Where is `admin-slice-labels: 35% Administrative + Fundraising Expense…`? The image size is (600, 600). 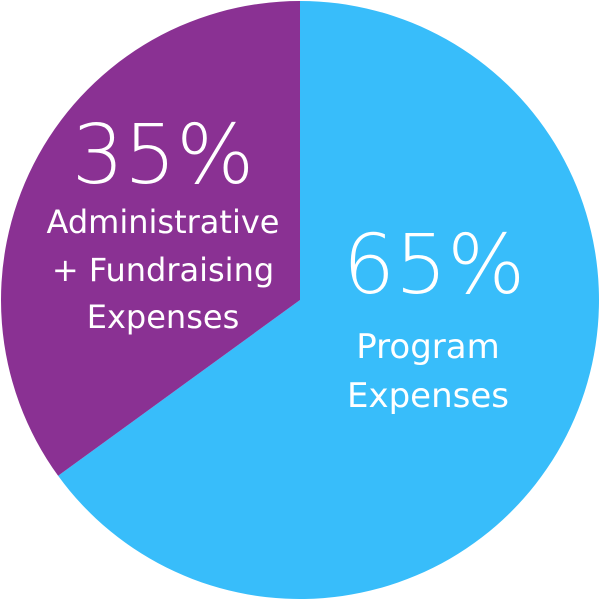
admin-slice-labels: 35% Administrative + Fundraising Expense… is located at coordinates (163, 222).